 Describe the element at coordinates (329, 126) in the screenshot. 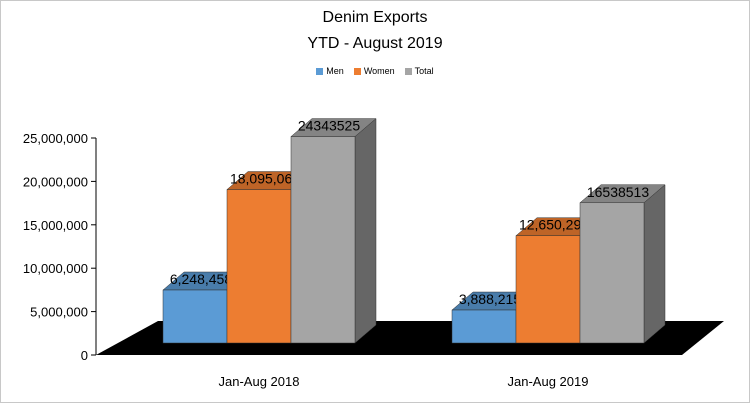

I see `data-label-total: 24343525` at that location.